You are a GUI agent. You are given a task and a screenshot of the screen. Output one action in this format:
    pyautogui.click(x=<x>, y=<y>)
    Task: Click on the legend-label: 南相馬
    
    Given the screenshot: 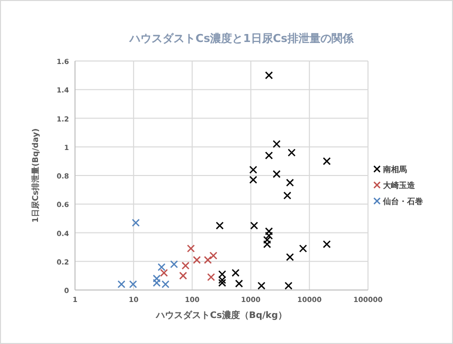 What is the action you would take?
    pyautogui.click(x=394, y=169)
    